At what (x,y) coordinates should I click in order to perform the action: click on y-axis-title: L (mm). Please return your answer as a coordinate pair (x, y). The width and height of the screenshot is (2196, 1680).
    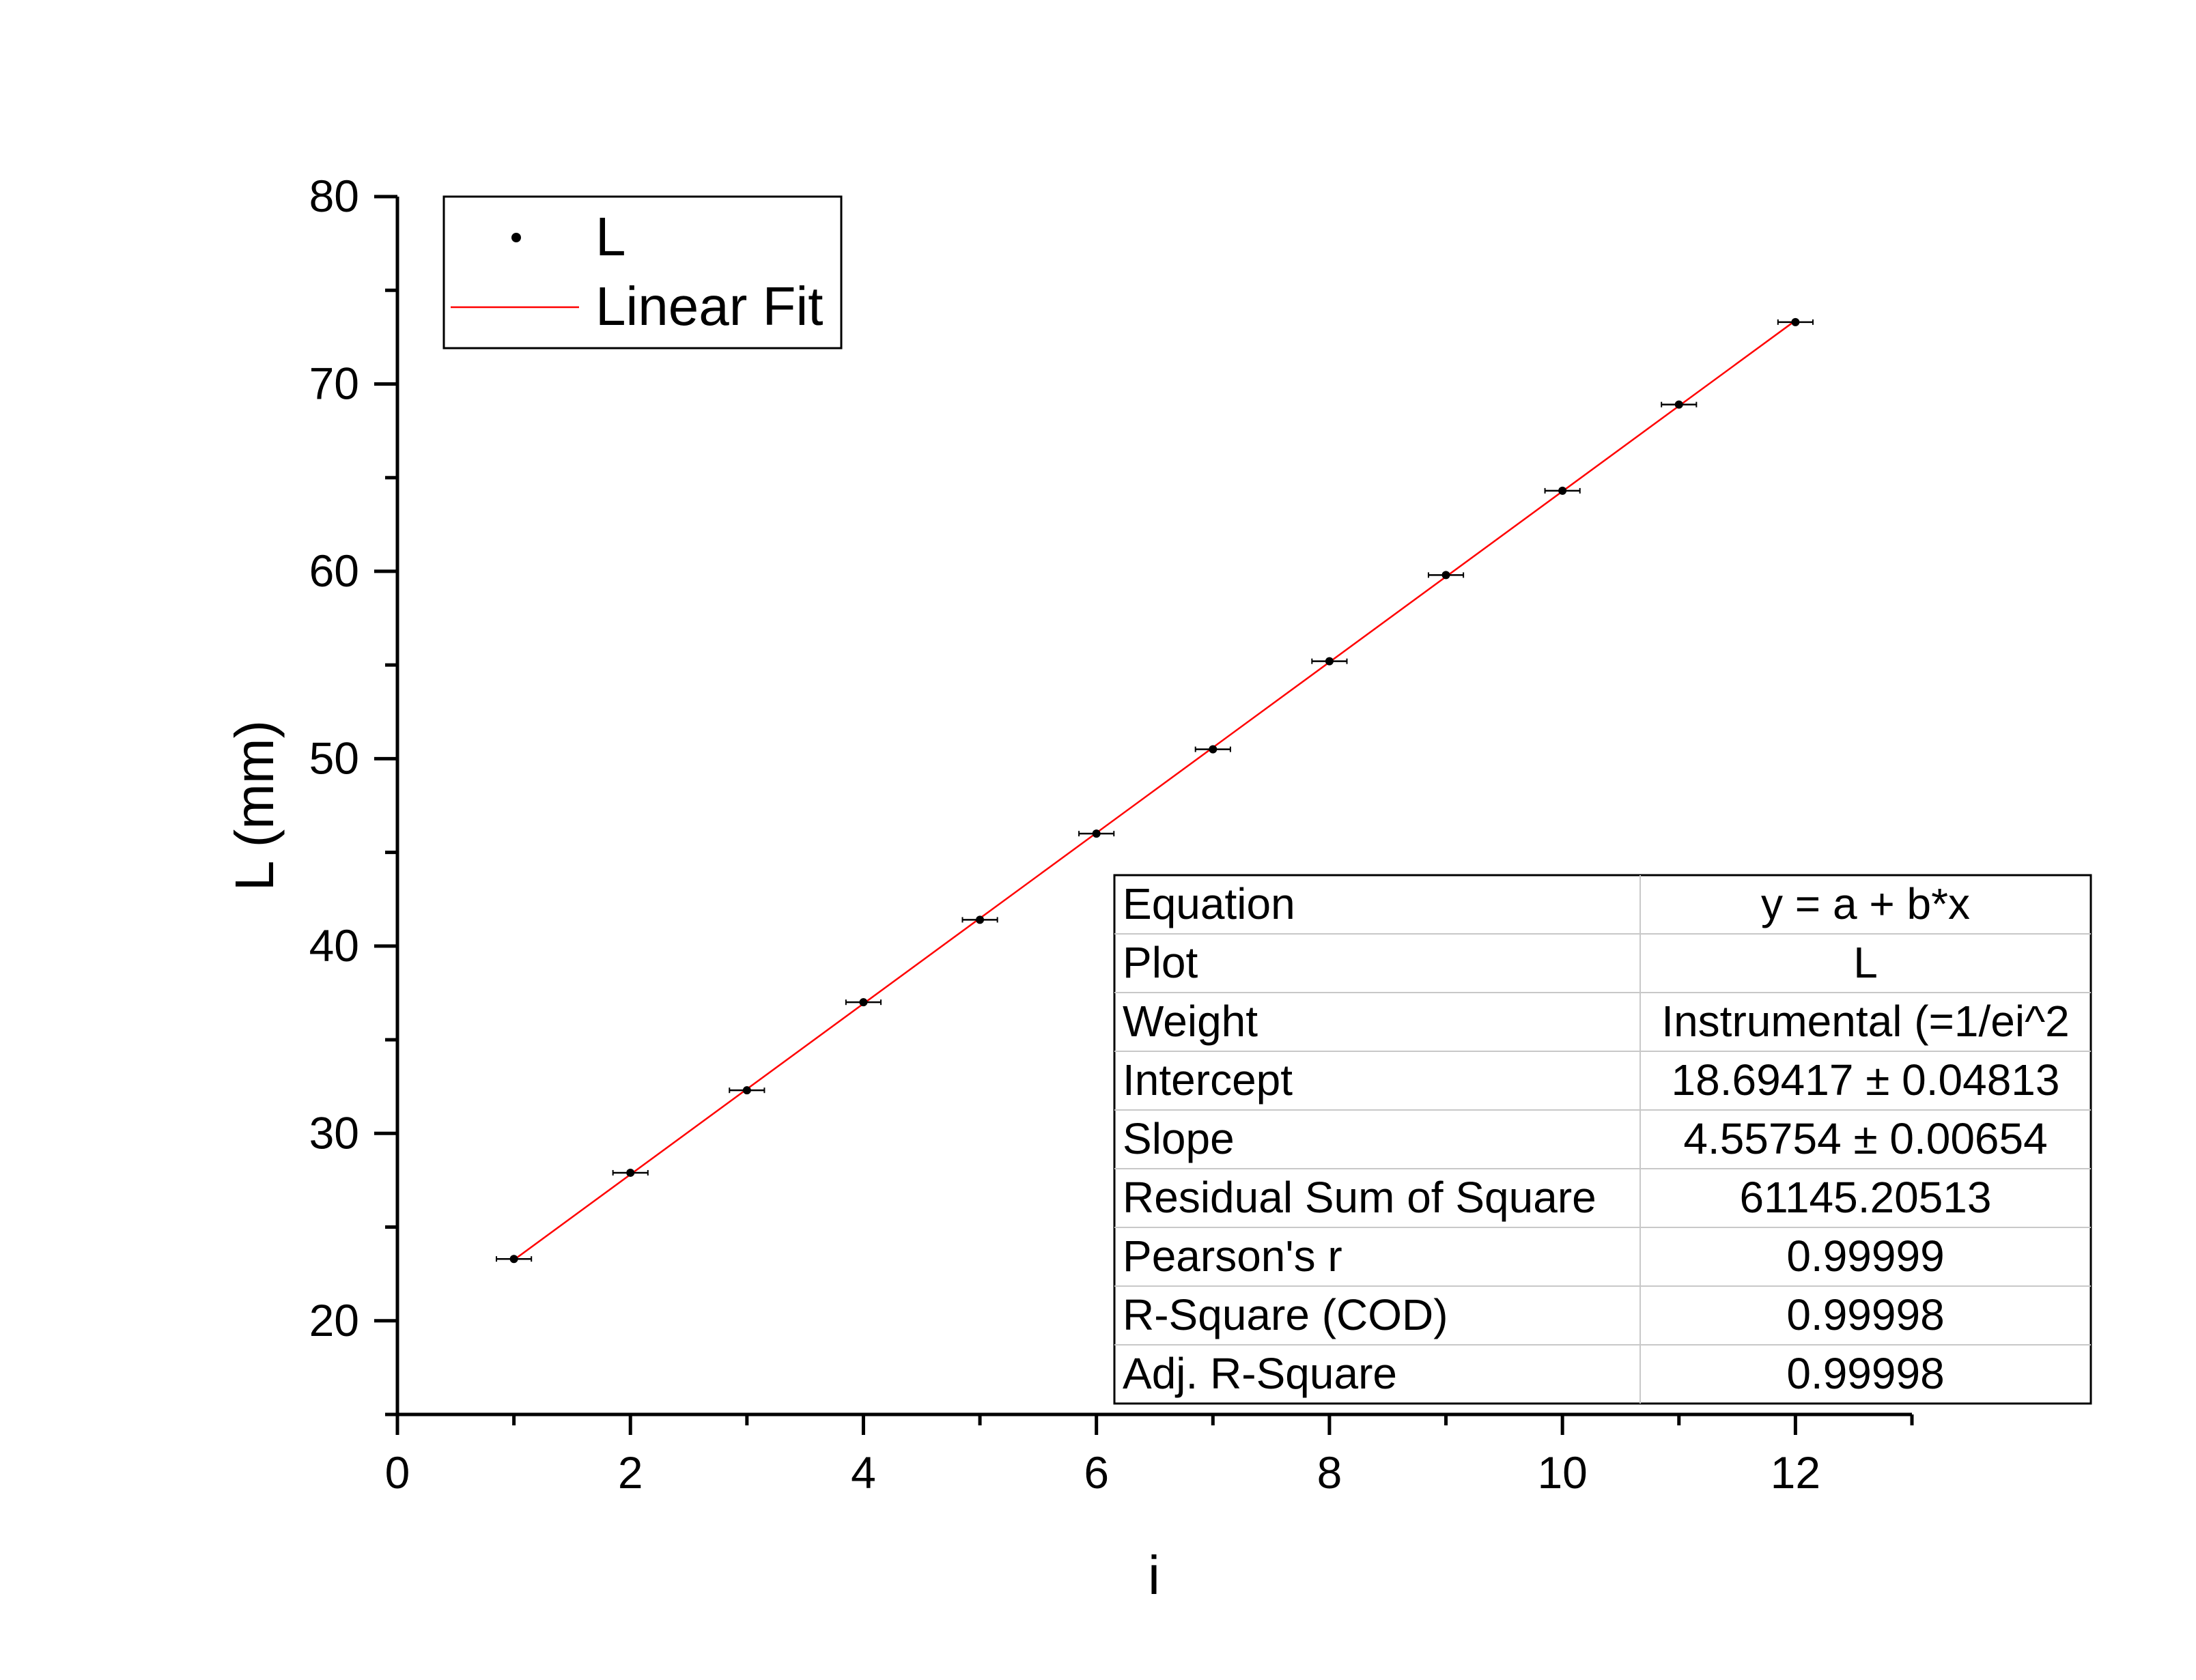
    Looking at the image, I should click on (255, 805).